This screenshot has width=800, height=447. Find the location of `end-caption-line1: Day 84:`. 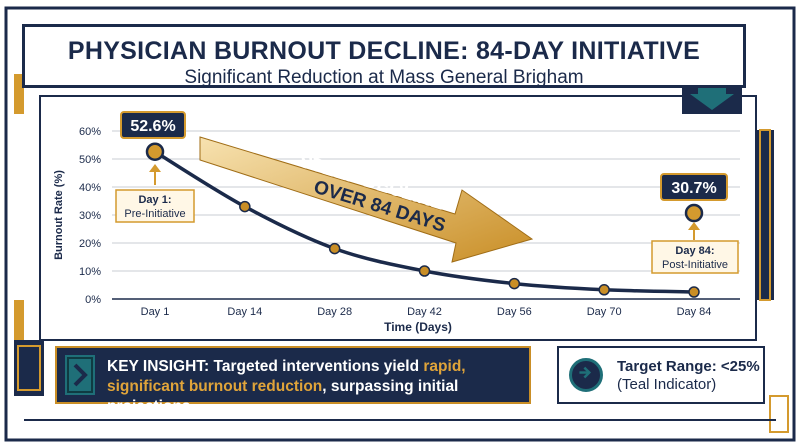

end-caption-line1: Day 84: is located at coordinates (694, 251).